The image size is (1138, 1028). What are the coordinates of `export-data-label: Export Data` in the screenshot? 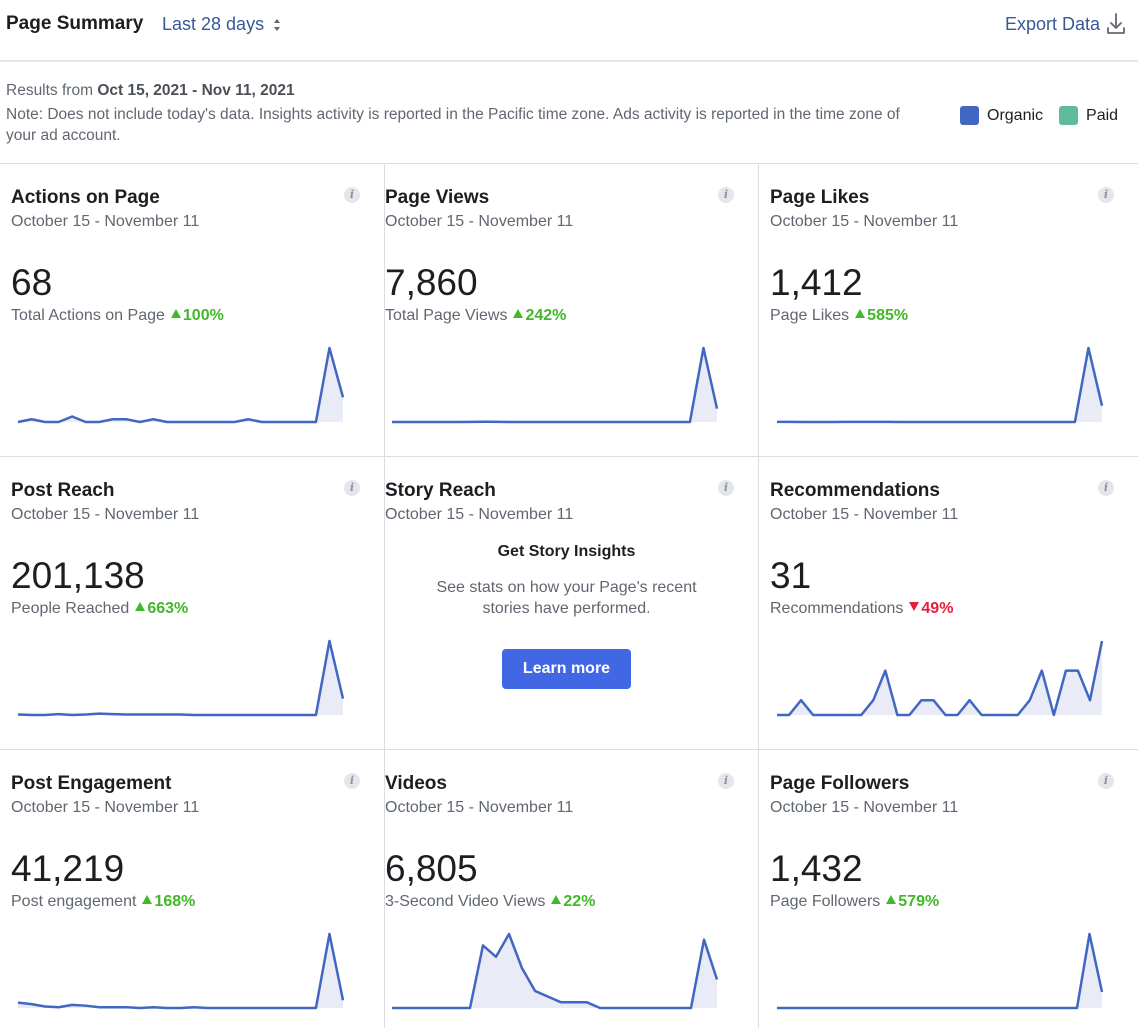 It's located at (1052, 23).